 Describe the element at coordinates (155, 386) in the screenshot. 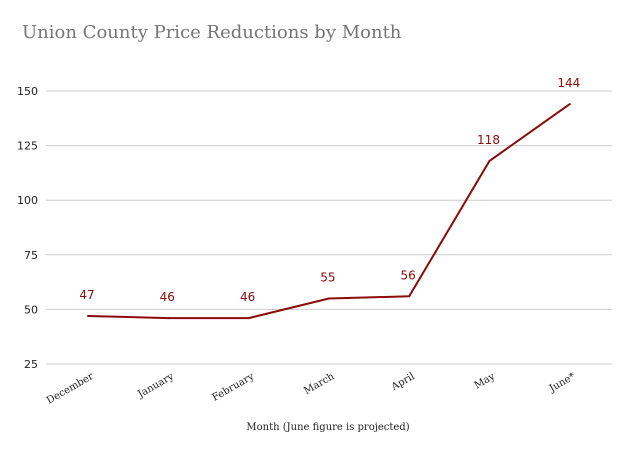

I see `x-tick-label: January` at that location.